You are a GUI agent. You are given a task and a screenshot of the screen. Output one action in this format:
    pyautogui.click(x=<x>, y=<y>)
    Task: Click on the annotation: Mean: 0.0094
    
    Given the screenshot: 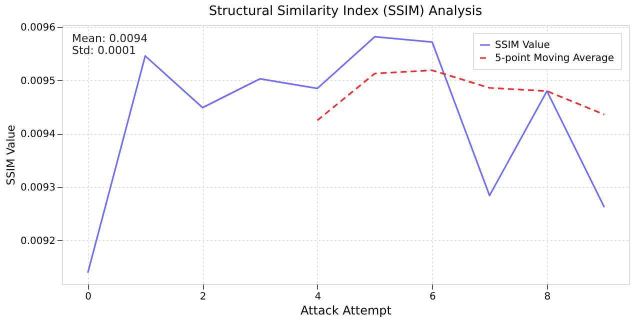 What is the action you would take?
    pyautogui.click(x=110, y=38)
    